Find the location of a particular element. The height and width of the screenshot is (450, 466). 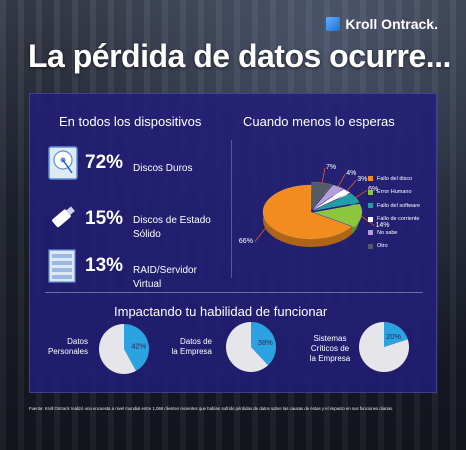

legend-label: Error Humano is located at coordinates (394, 192).